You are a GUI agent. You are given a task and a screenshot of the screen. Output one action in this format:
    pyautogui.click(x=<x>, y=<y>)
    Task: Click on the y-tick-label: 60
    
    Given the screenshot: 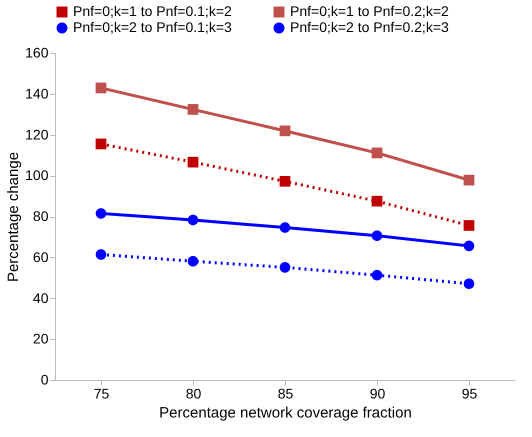 What is the action you would take?
    pyautogui.click(x=40, y=256)
    